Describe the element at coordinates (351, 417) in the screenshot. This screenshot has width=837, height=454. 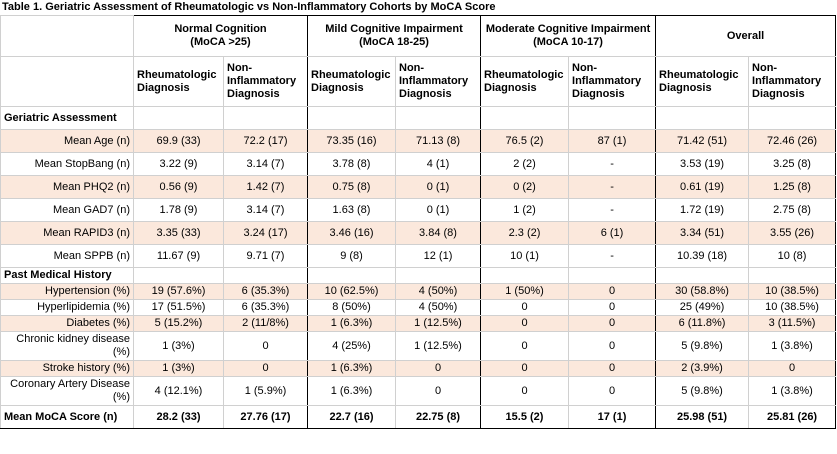
I see `data-cell: 22.7 (16)` at that location.